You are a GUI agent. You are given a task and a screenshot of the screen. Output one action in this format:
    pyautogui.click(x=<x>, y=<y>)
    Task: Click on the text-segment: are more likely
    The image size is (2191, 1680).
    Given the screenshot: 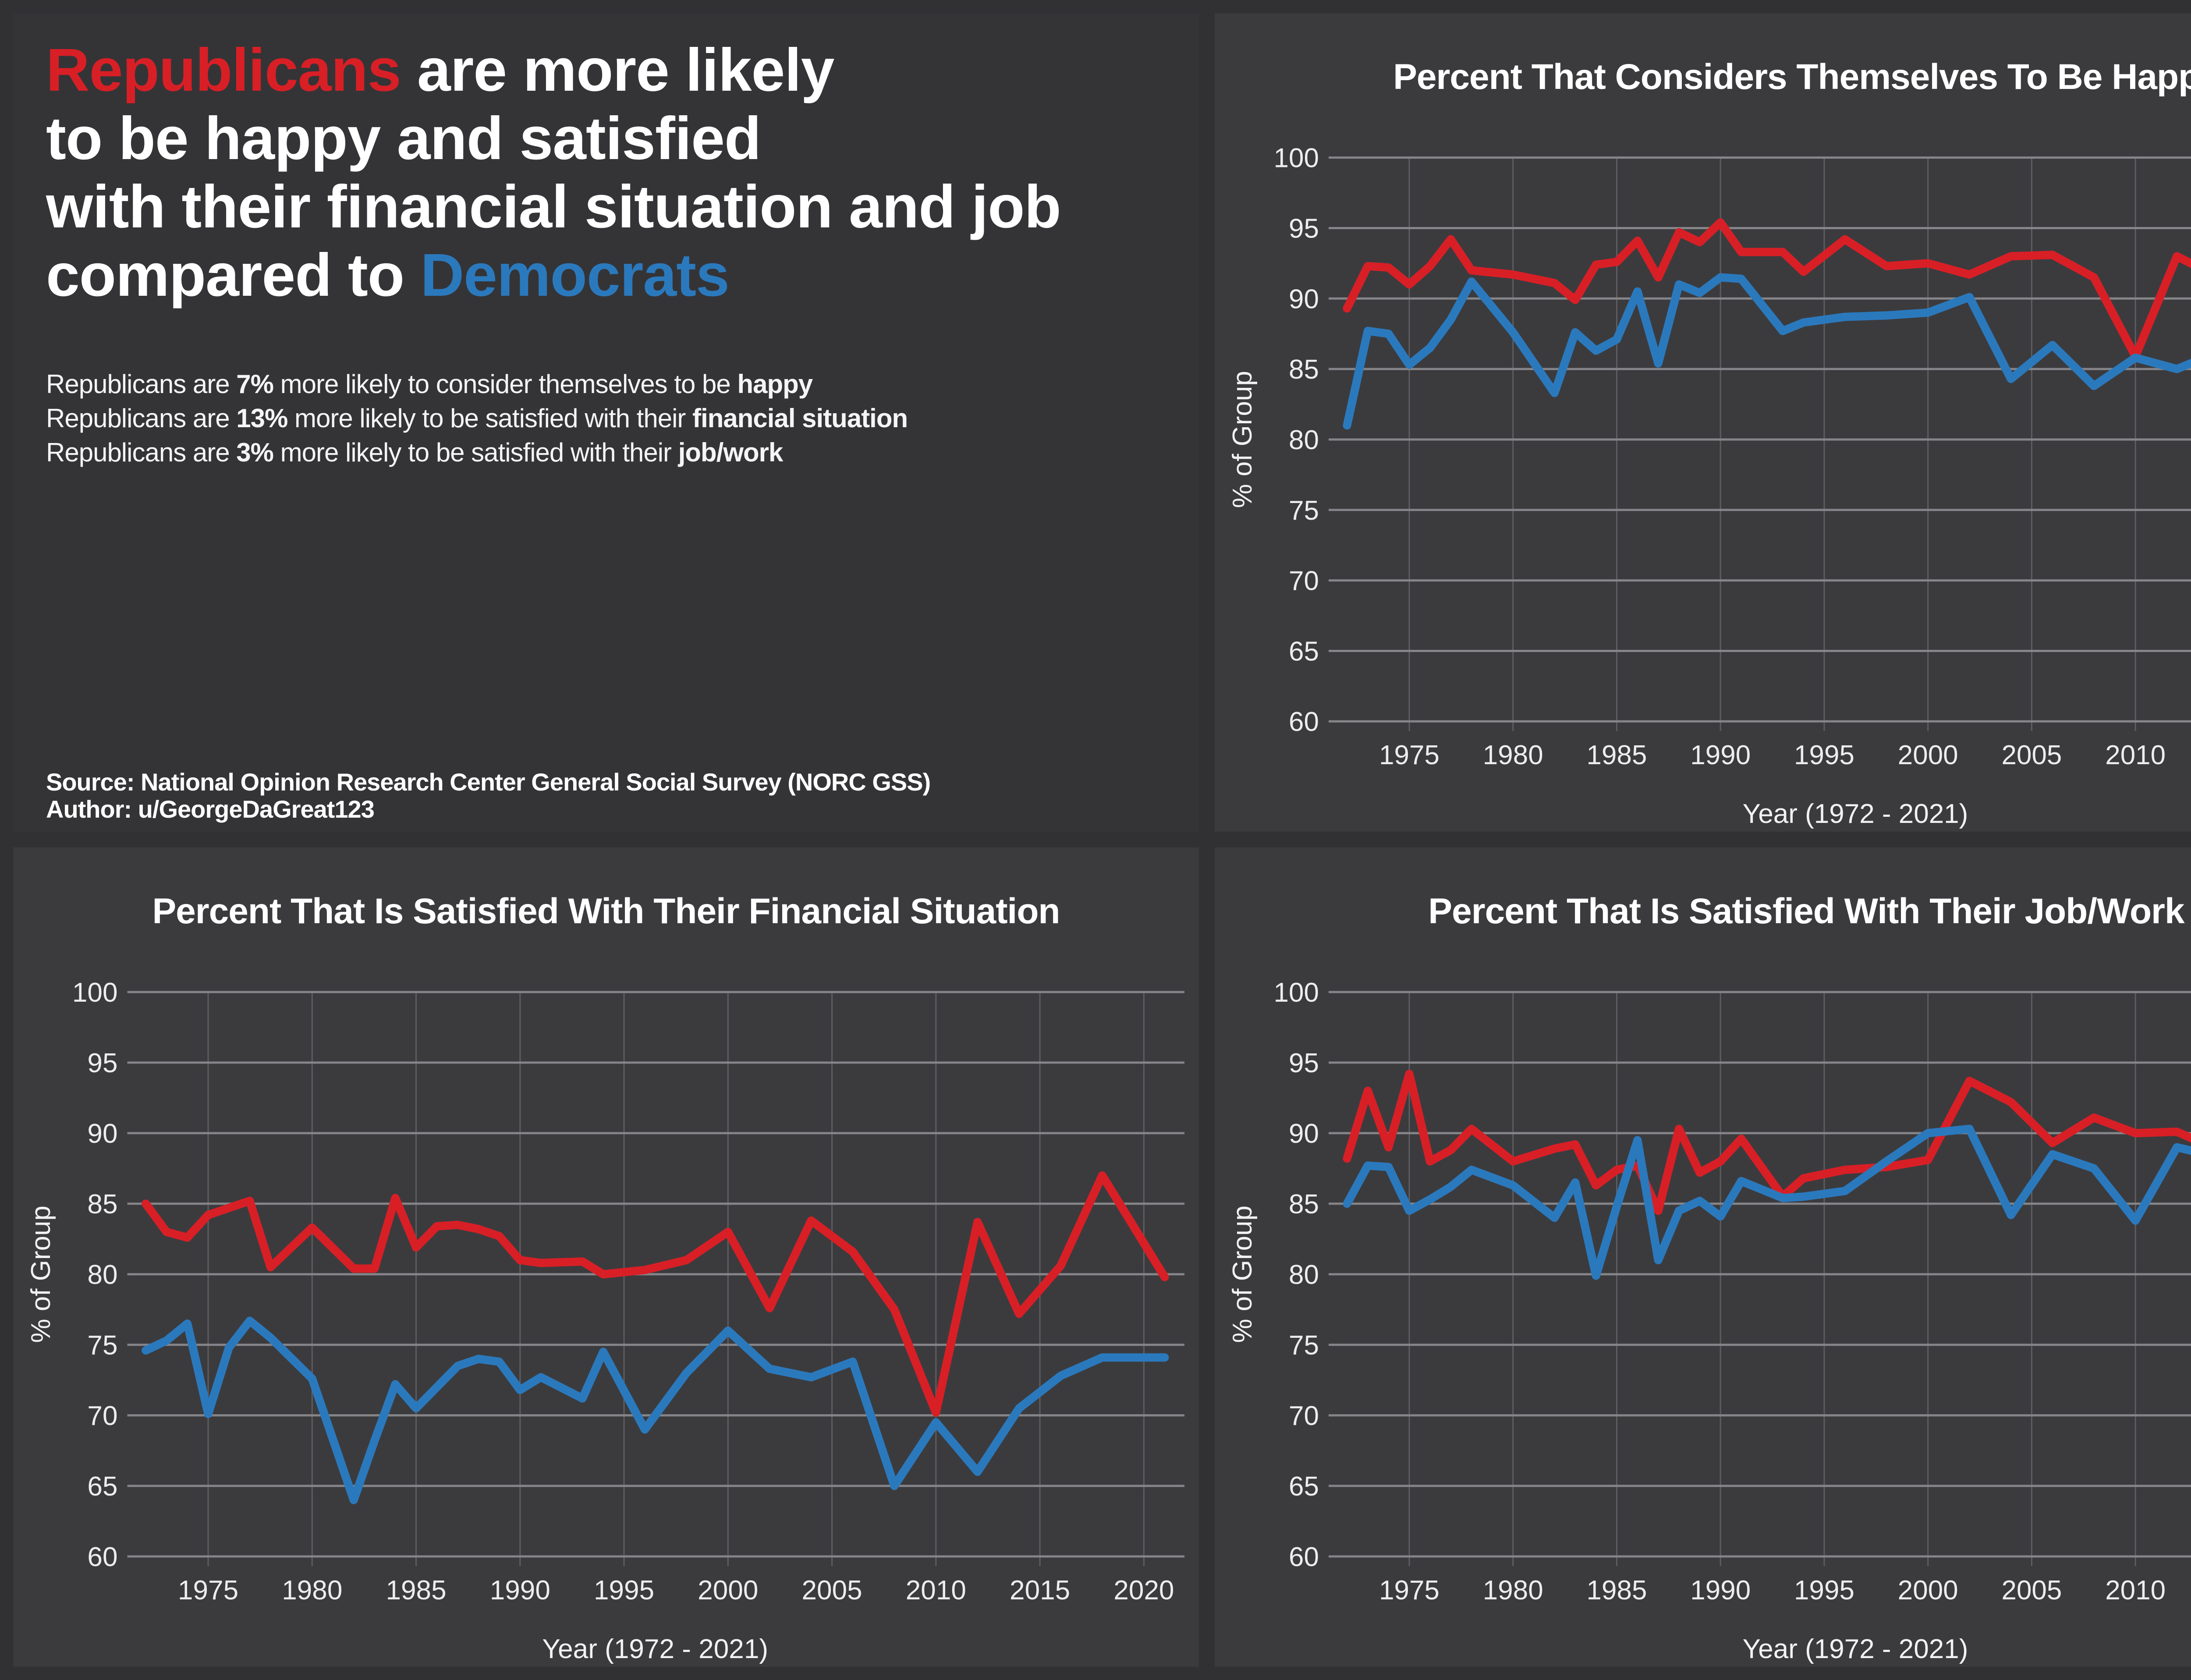 What is the action you would take?
    pyautogui.click(x=618, y=70)
    